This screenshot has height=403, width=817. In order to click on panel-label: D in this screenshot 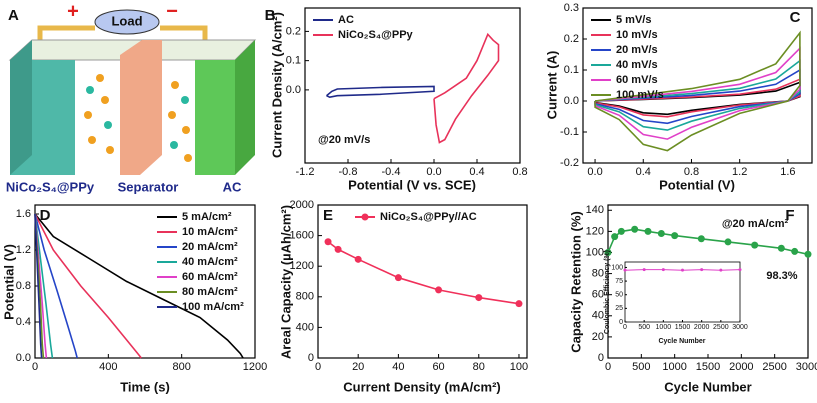, I will do `click(45, 215)`.